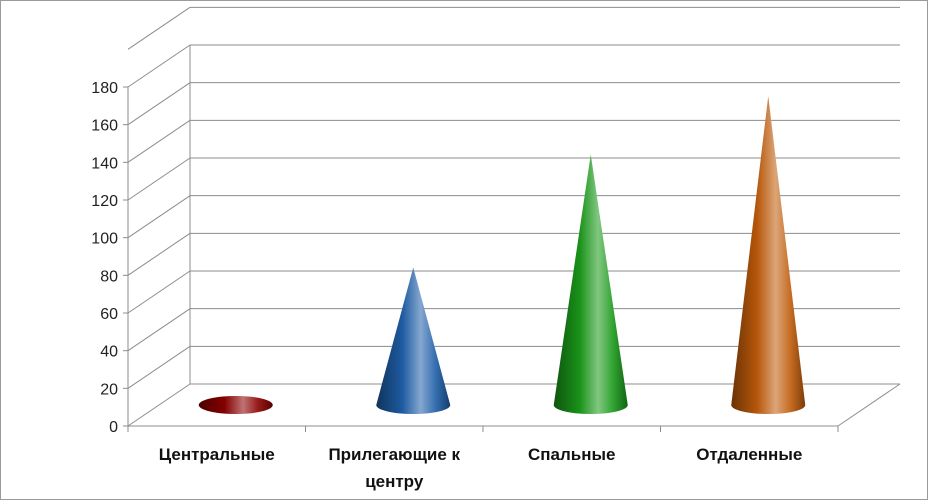 The image size is (928, 500). I want to click on y-tick-label: 80, so click(109, 276).